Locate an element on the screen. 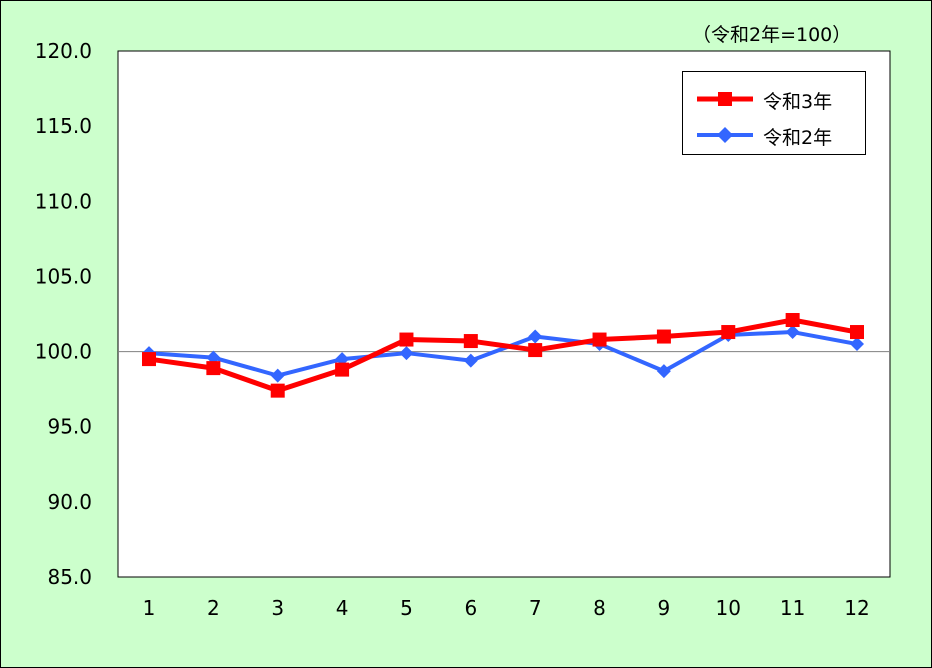 This screenshot has height=668, width=932. x-tick-label: 1 is located at coordinates (149, 608).